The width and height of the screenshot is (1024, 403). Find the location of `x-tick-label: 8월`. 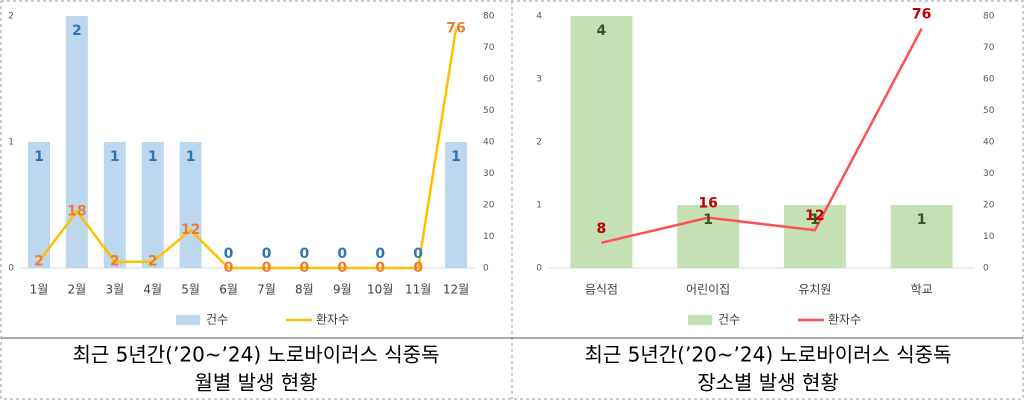

x-tick-label: 8월 is located at coordinates (304, 290).